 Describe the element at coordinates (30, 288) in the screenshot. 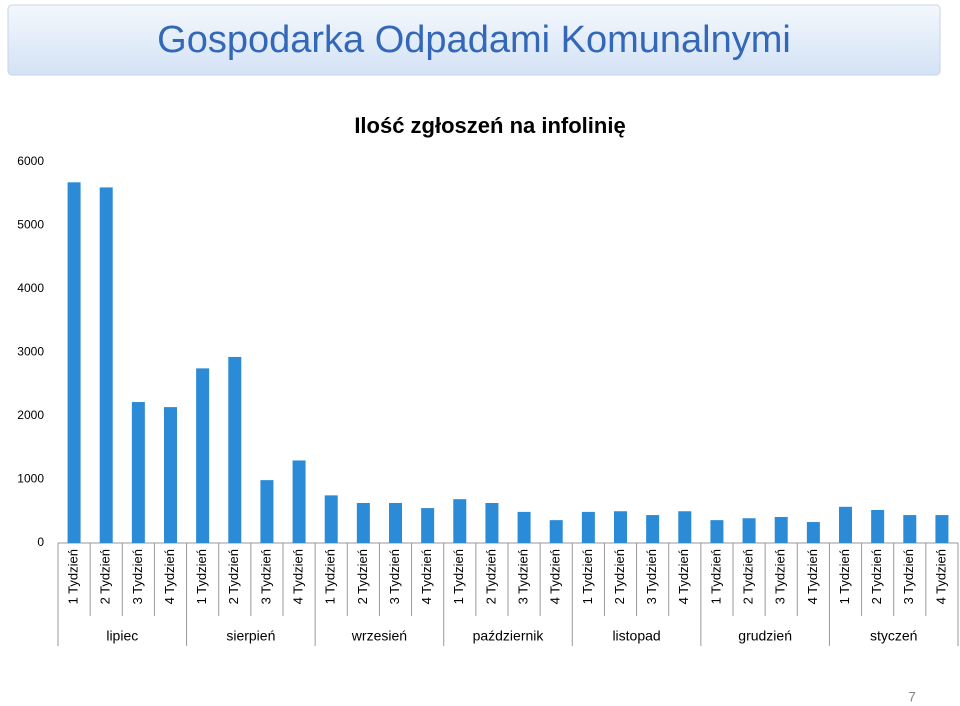

I see `y-tick-label: 4000` at that location.